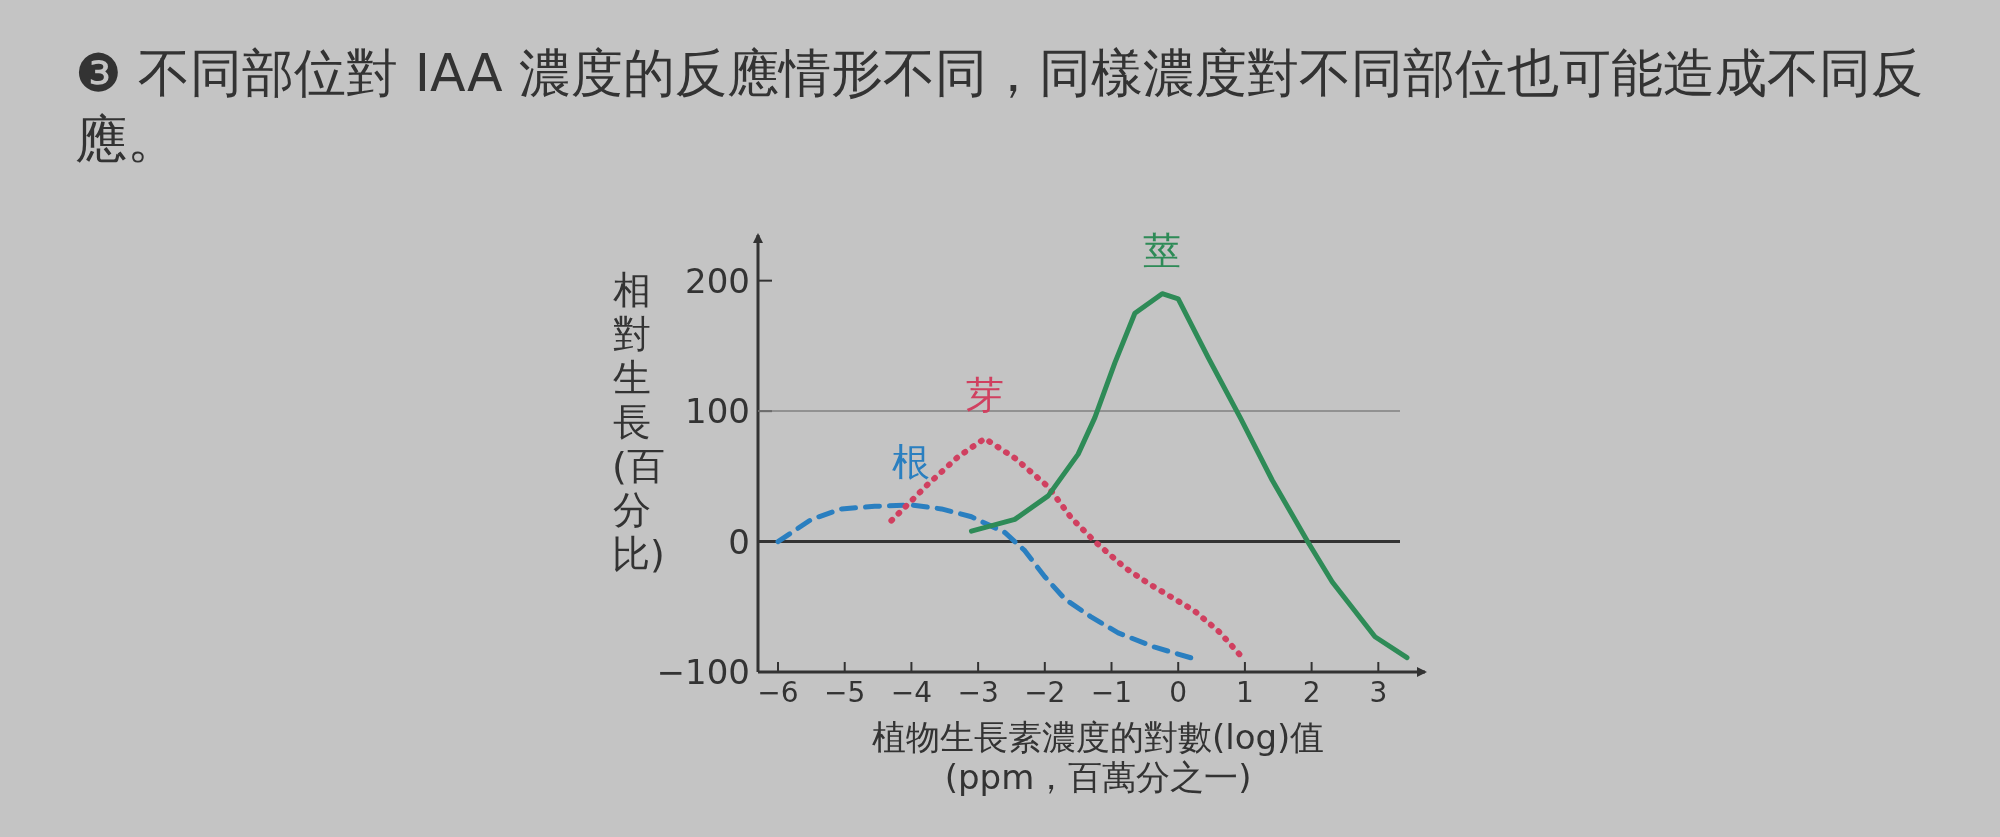 Image resolution: width=2000 pixels, height=837 pixels. I want to click on x-tick-label: 2, so click(1311, 692).